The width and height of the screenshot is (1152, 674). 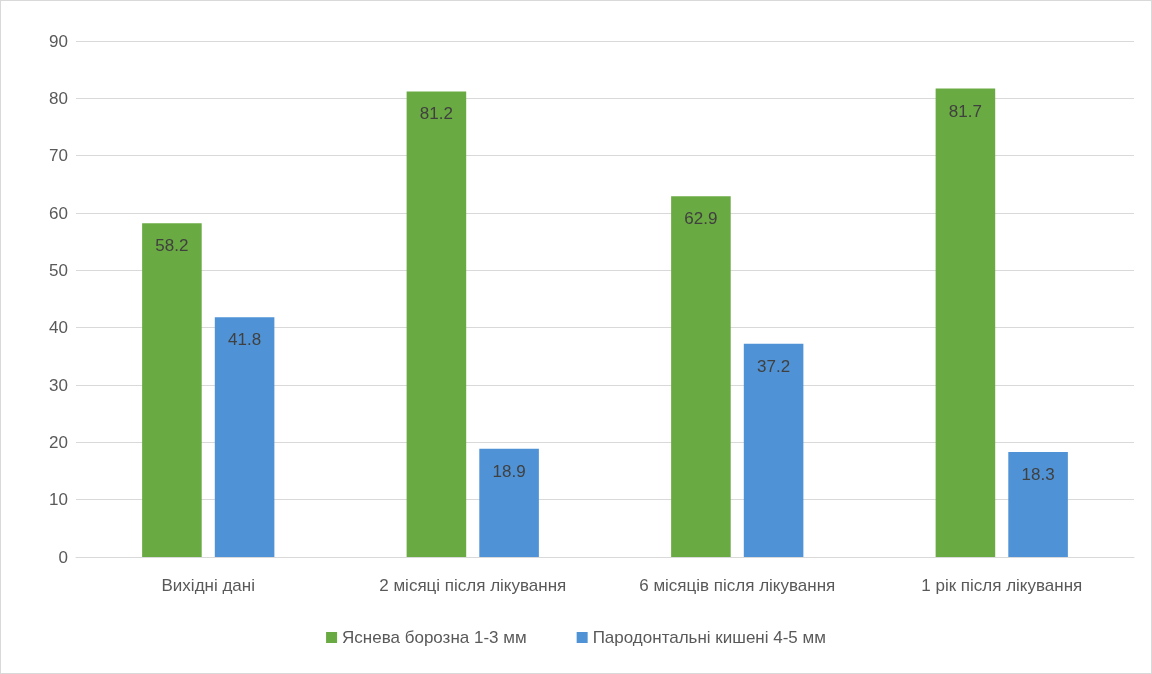 I want to click on data-label: 58.2, so click(x=172, y=246).